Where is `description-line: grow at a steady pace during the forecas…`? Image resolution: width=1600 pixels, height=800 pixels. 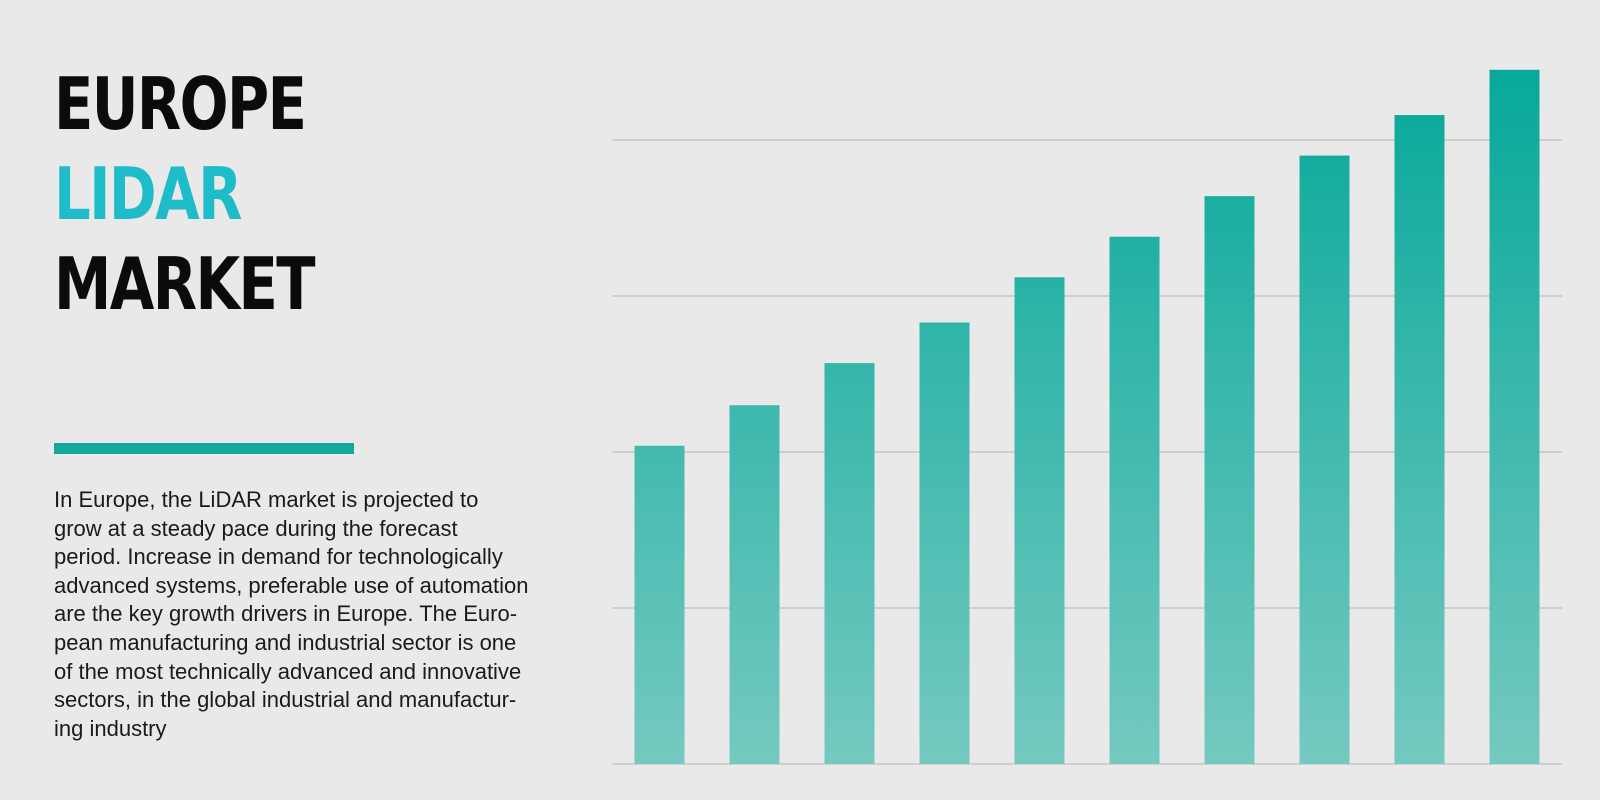
description-line: grow at a steady pace during the forecas… is located at coordinates (256, 528).